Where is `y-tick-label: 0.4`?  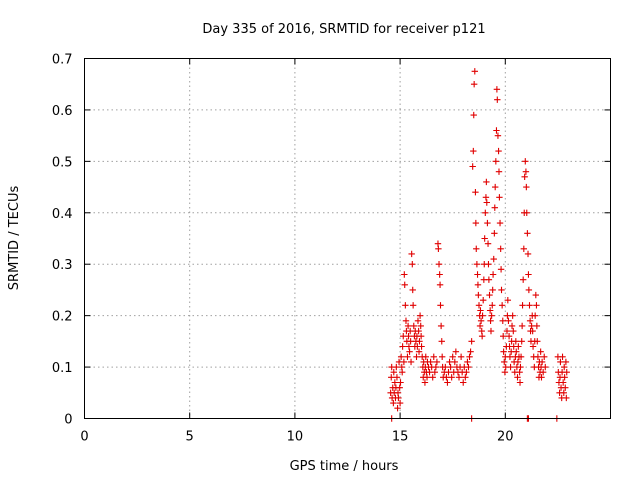
y-tick-label: 0.4 is located at coordinates (62, 214).